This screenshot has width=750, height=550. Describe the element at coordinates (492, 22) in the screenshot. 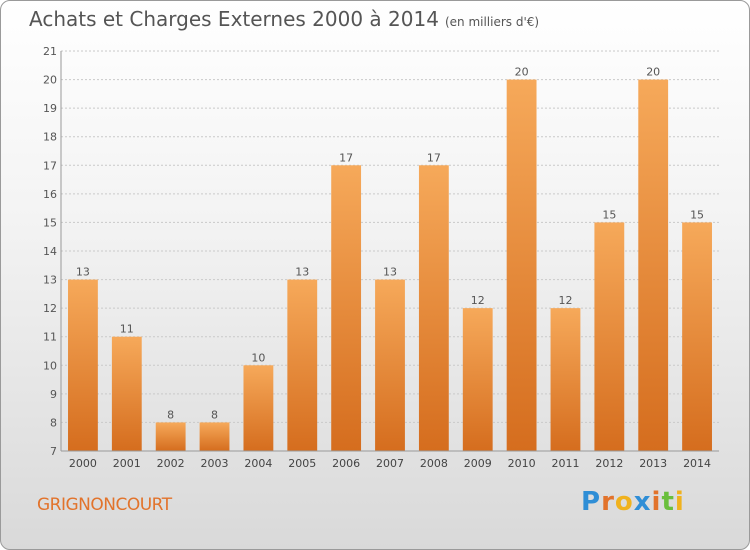

I see `chart-subtitle: (en milliers d'€)` at that location.